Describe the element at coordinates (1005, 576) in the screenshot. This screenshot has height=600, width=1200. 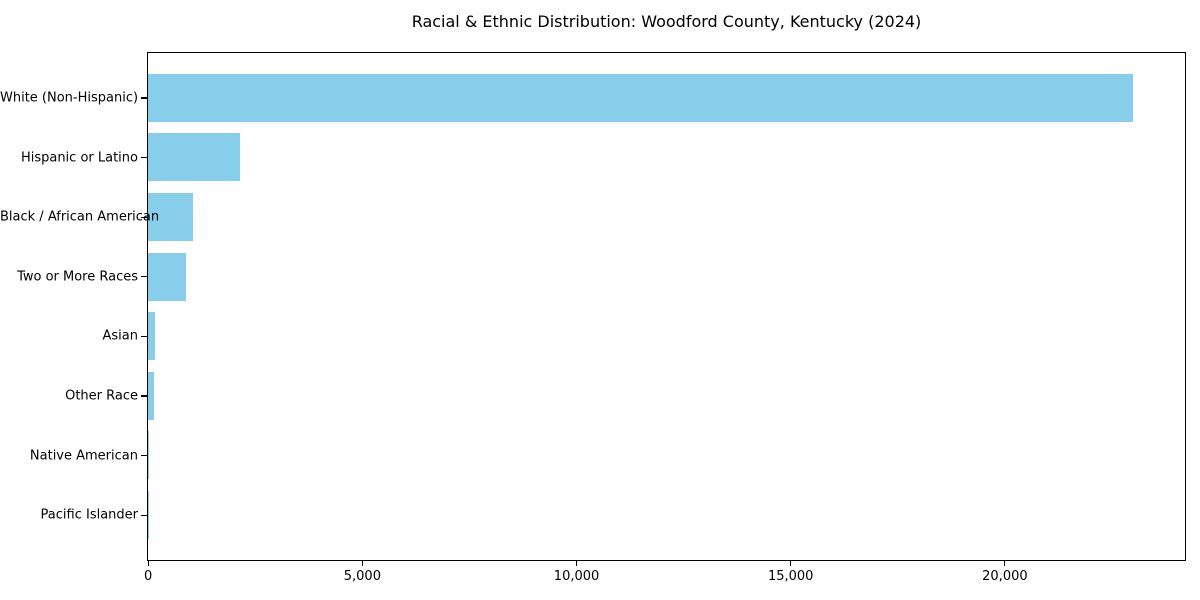
I see `x-tick-label: 20,000` at that location.